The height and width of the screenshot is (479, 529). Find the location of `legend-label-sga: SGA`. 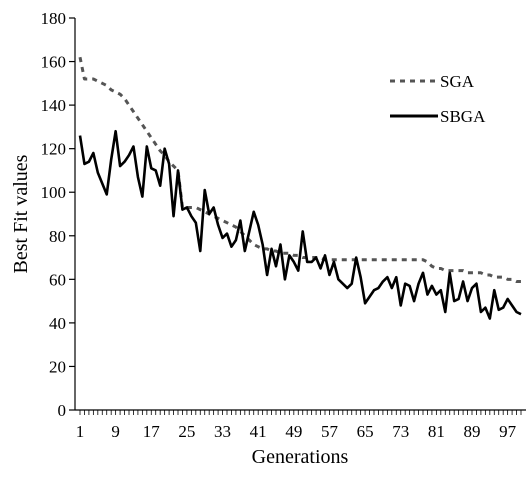

legend-label-sga: SGA is located at coordinates (457, 81).